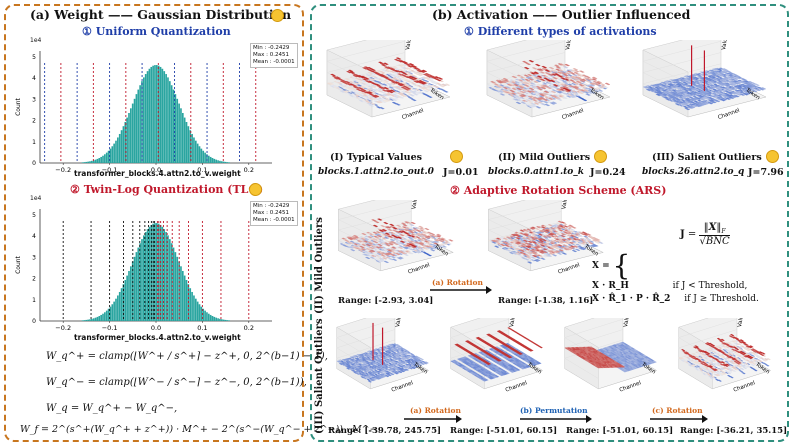 The width and height of the screenshot is (793, 446). Describe the element at coordinates (110, 328) in the screenshot. I see `x-tick-label: −0.1` at that location.